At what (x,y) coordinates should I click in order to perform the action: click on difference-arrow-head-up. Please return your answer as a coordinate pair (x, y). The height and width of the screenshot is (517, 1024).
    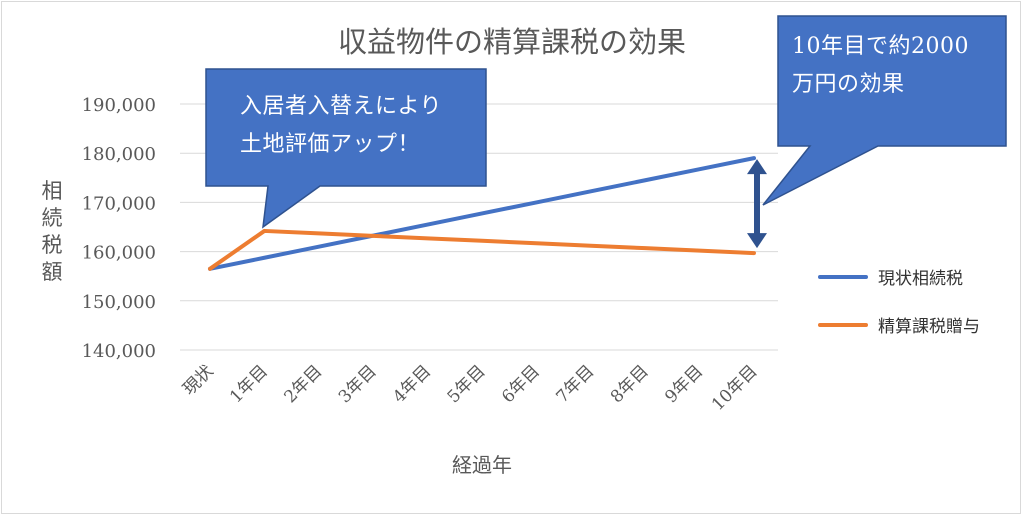
    Looking at the image, I should click on (757, 167).